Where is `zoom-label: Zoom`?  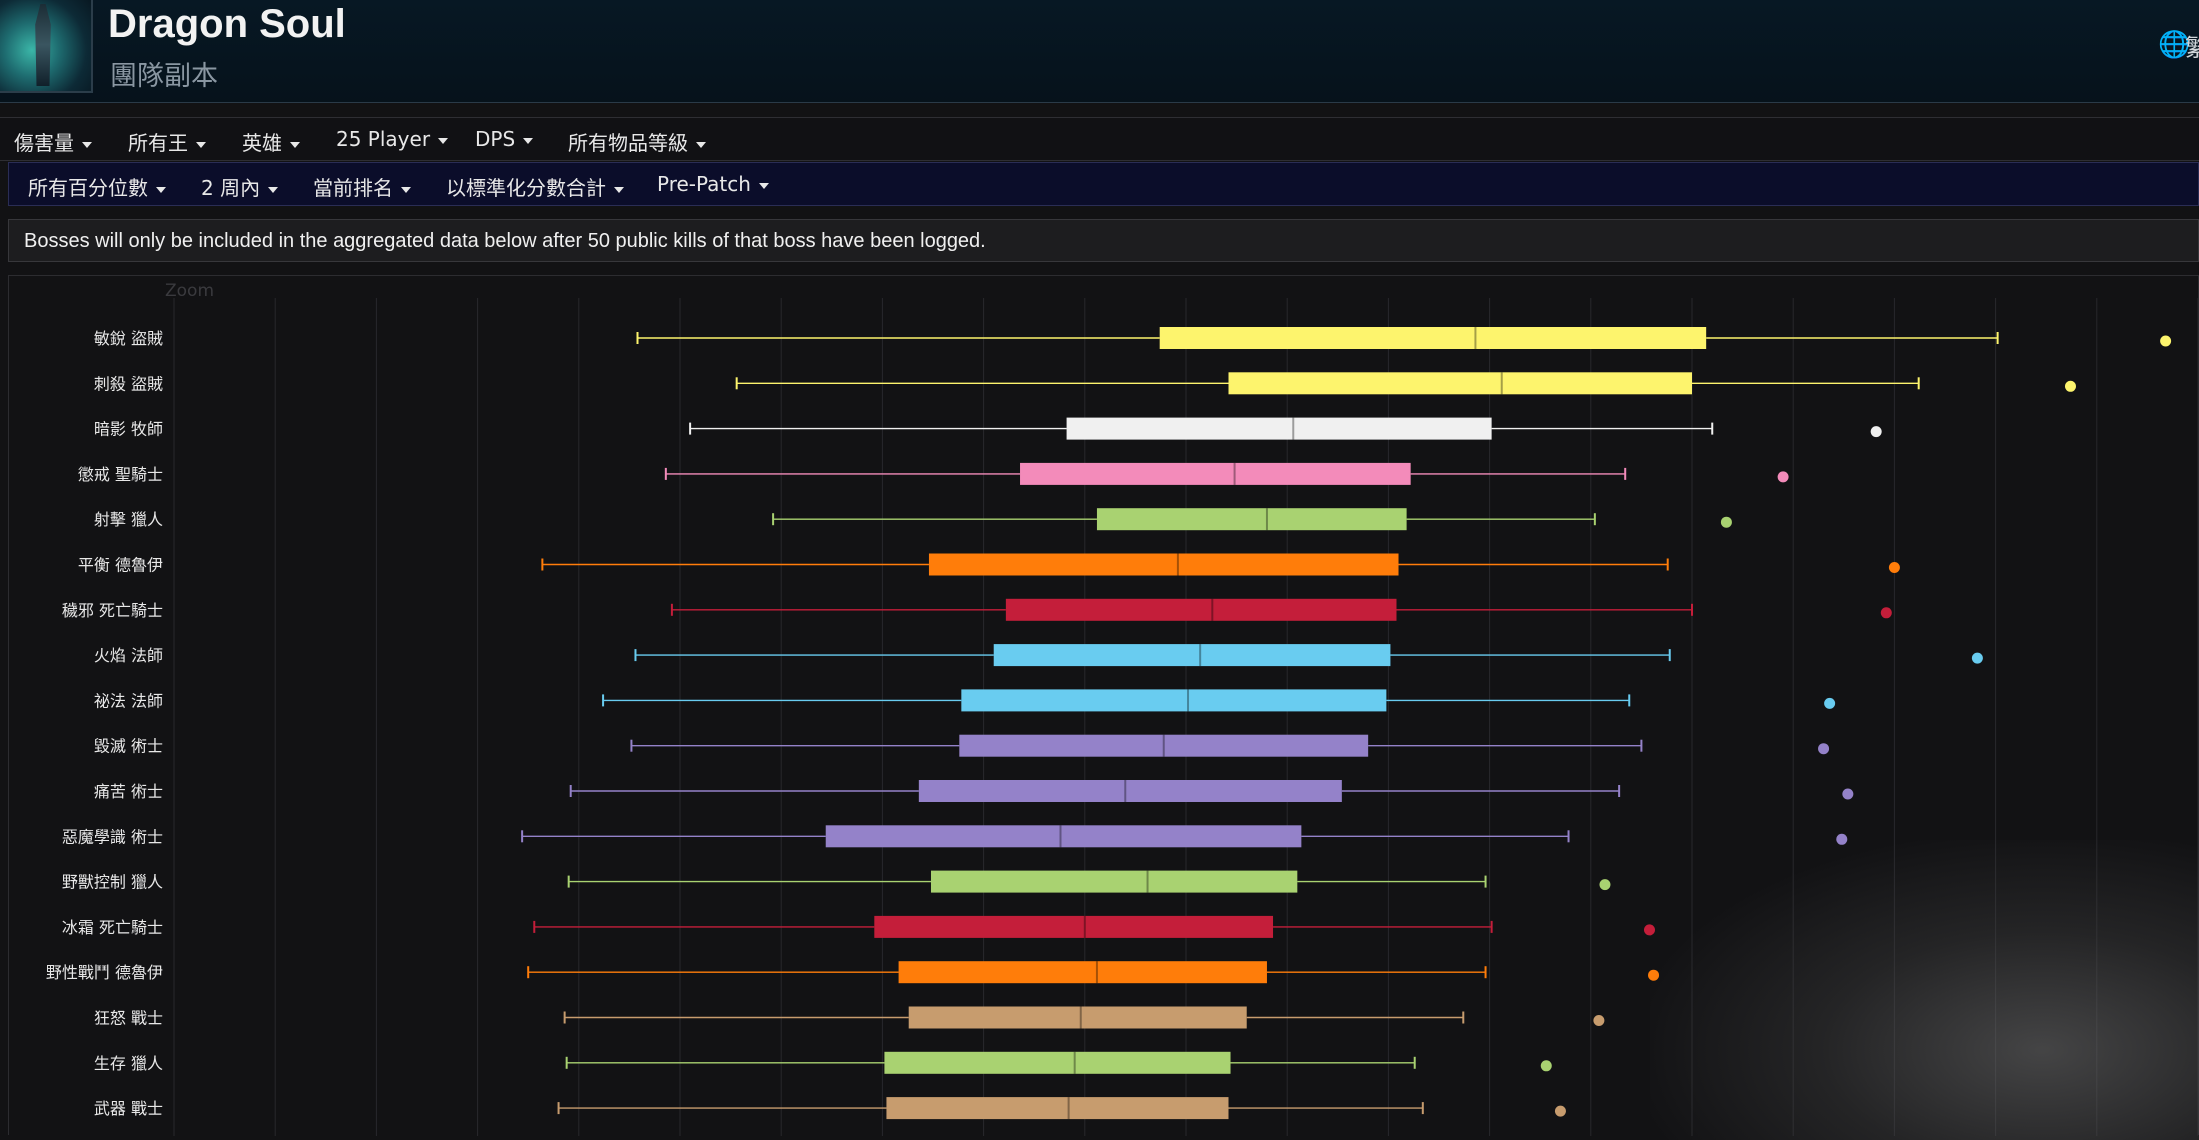
zoom-label: Zoom is located at coordinates (190, 291).